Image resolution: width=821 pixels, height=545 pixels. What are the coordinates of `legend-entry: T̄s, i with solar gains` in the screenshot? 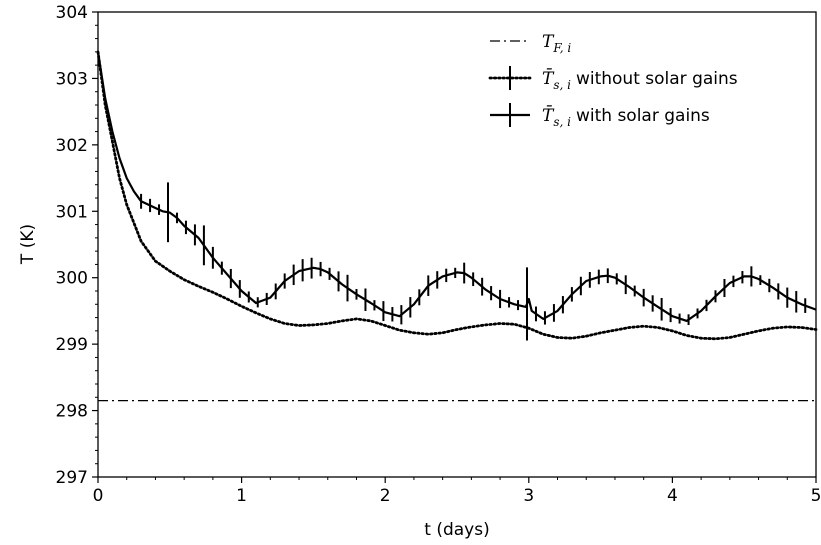 It's located at (600, 116).